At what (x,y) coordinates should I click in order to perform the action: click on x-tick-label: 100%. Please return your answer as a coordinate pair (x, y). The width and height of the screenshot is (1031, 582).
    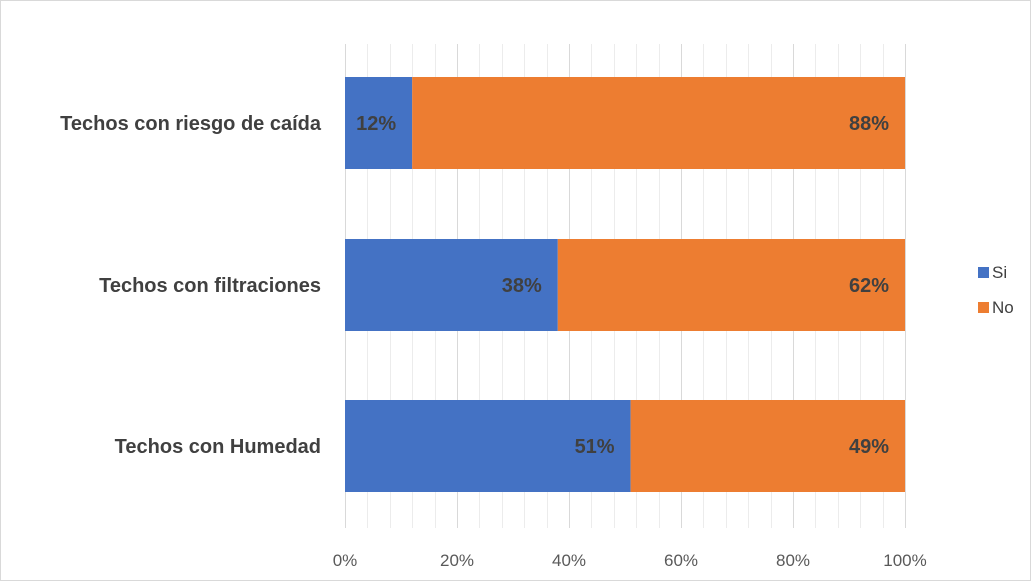
    Looking at the image, I should click on (904, 560).